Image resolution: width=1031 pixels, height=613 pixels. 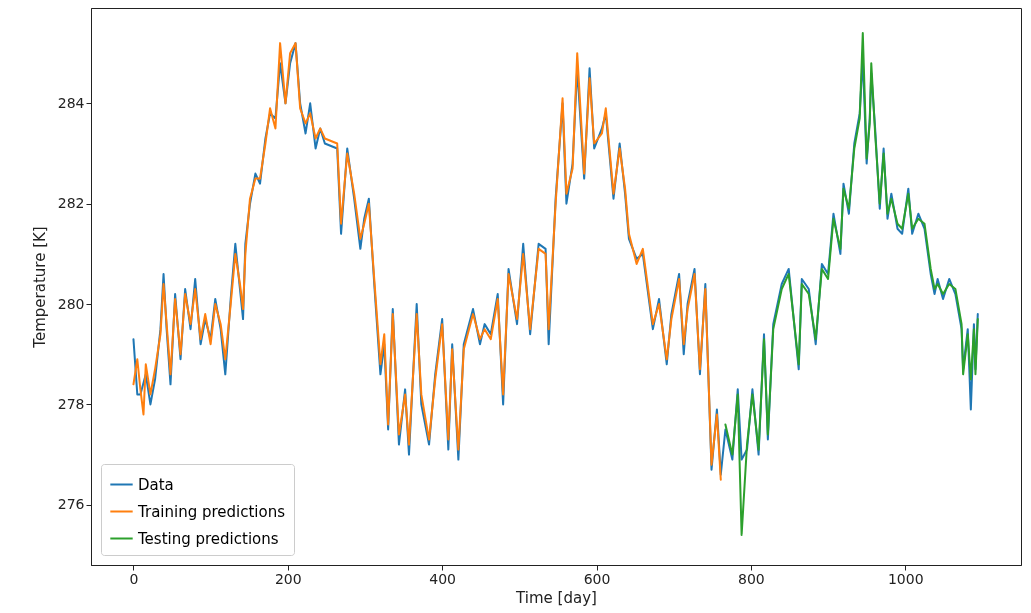 I want to click on legend-label: Testing predictions, so click(x=208, y=538).